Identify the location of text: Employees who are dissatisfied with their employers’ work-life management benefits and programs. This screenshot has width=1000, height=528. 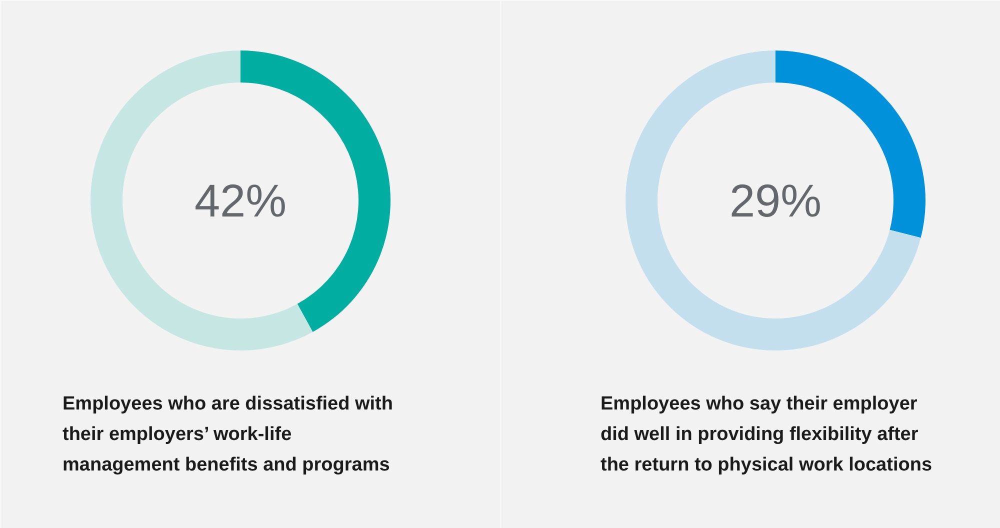
(227, 435).